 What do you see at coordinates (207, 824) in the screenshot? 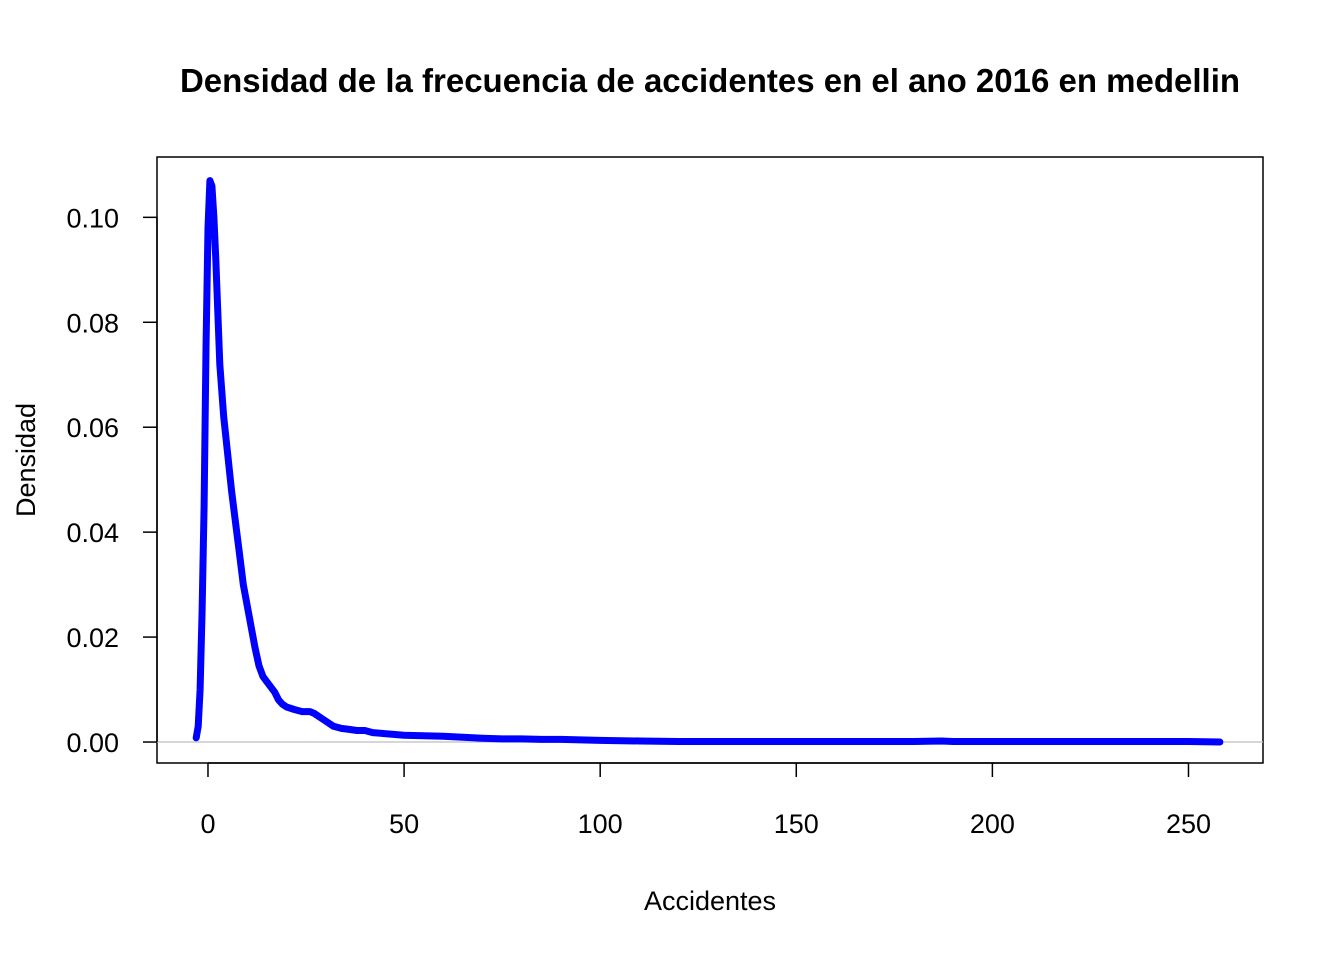
I see `x-tick-label: 0` at bounding box center [207, 824].